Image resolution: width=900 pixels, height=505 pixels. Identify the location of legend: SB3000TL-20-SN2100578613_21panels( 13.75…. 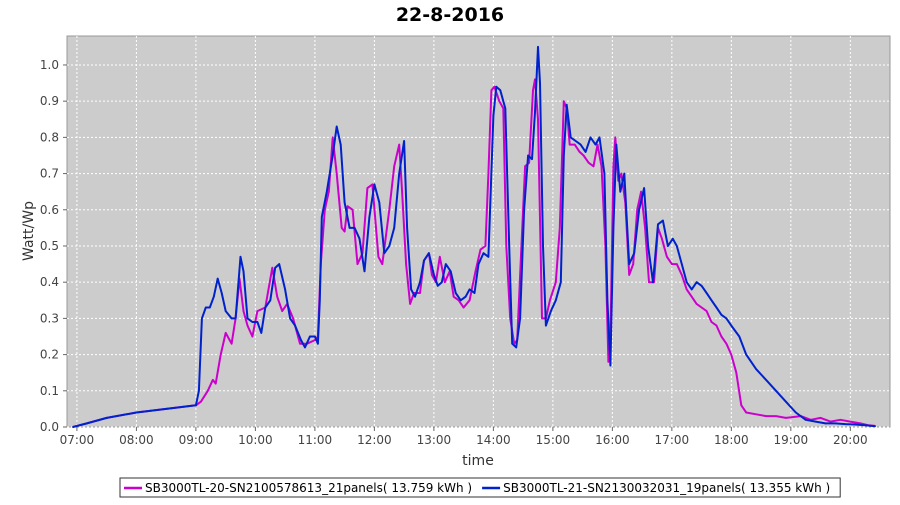
(480, 487).